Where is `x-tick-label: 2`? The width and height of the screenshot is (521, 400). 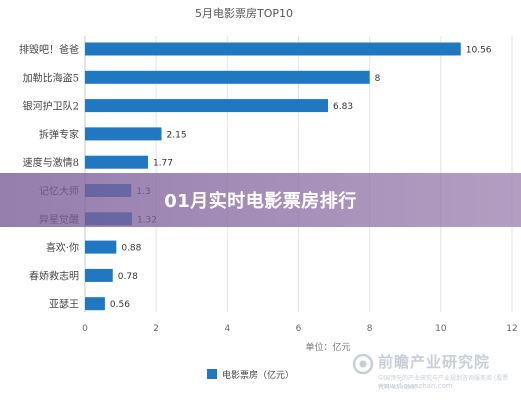
x-tick-label: 2 is located at coordinates (156, 329).